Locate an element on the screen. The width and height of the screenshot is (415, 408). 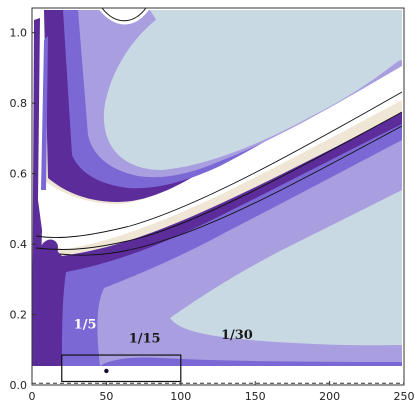
y-tick-label: 1.0 is located at coordinates (19, 33).